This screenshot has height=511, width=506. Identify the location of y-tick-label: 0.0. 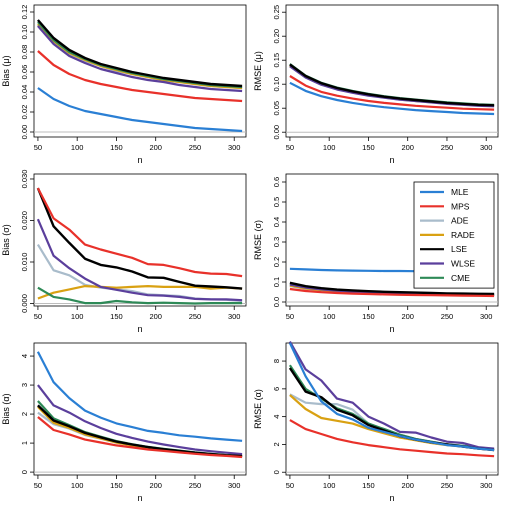
(276, 302).